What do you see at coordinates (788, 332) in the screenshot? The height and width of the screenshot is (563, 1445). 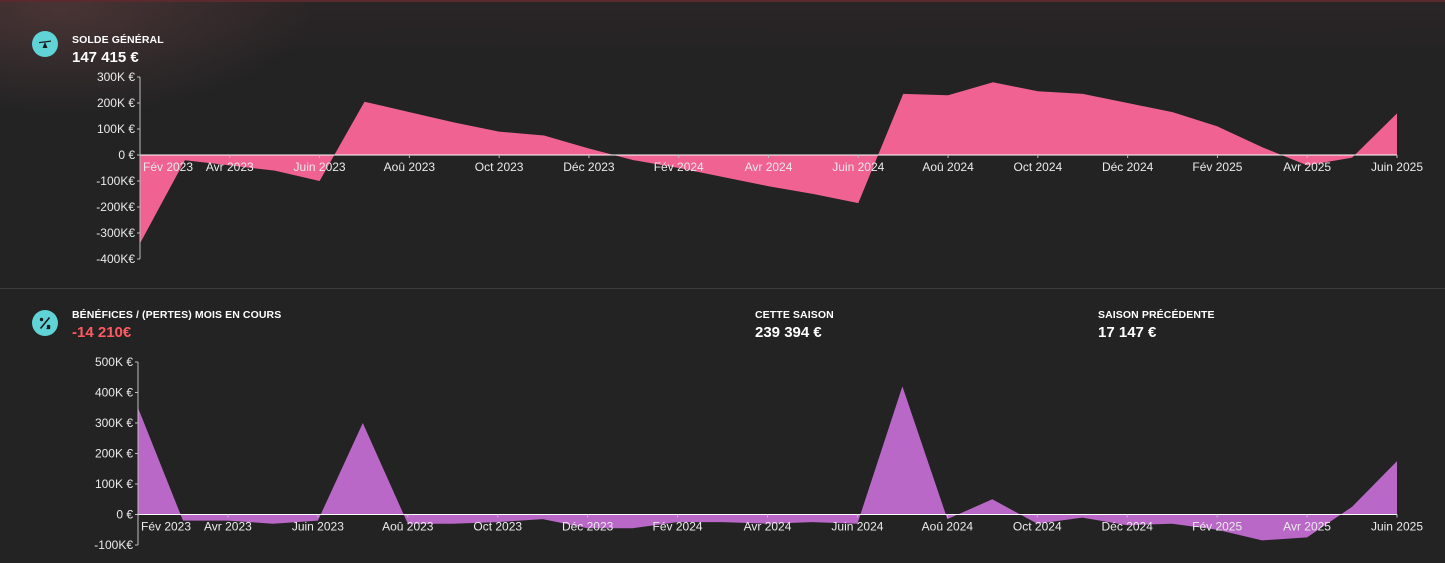 I see `this-season-value: 239 394 €` at bounding box center [788, 332].